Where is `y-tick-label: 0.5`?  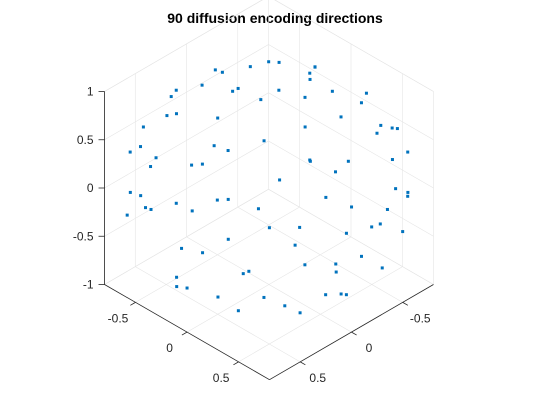 y-tick-label: 0.5 is located at coordinates (317, 378).